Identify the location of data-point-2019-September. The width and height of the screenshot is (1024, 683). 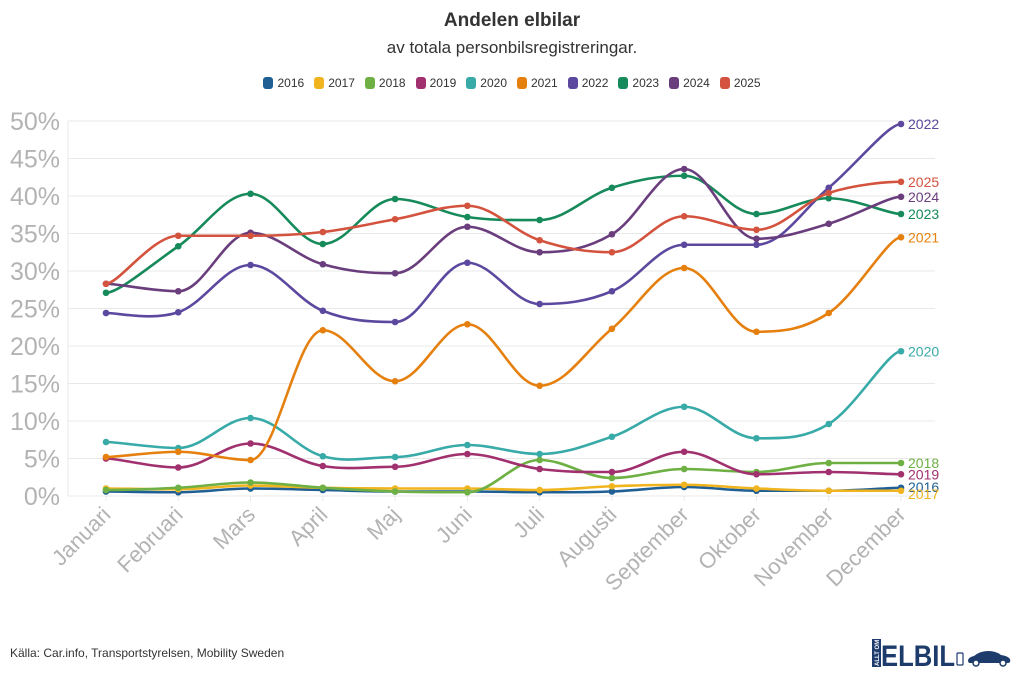
(684, 452).